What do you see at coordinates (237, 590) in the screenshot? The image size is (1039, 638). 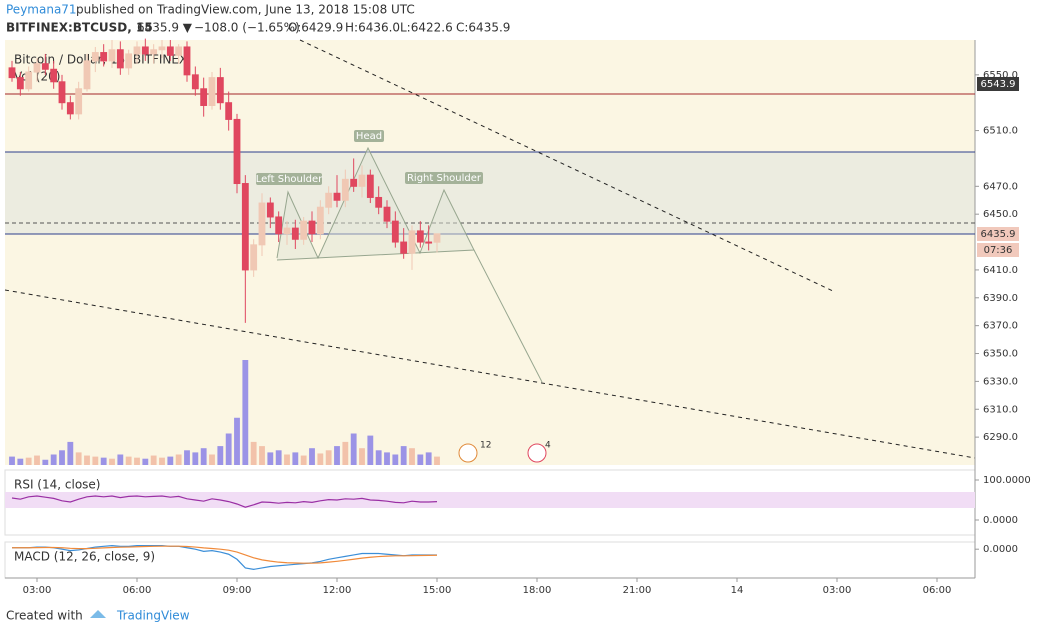 I see `x-tick-label: 09:00` at bounding box center [237, 590].